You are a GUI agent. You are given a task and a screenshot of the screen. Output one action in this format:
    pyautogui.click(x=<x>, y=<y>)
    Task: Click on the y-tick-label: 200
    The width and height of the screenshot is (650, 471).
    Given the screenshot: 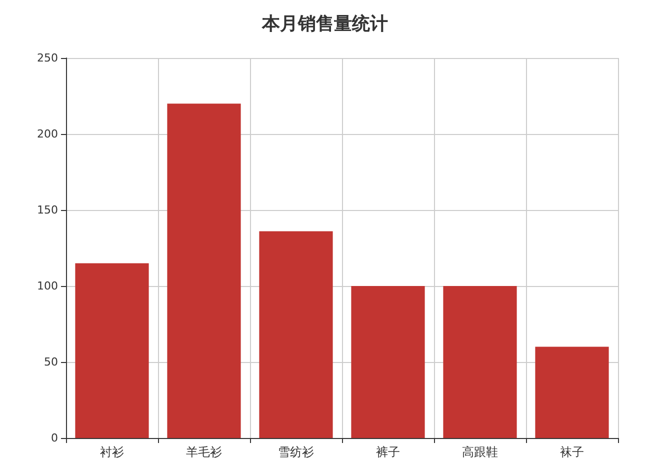 What is the action you would take?
    pyautogui.click(x=47, y=134)
    